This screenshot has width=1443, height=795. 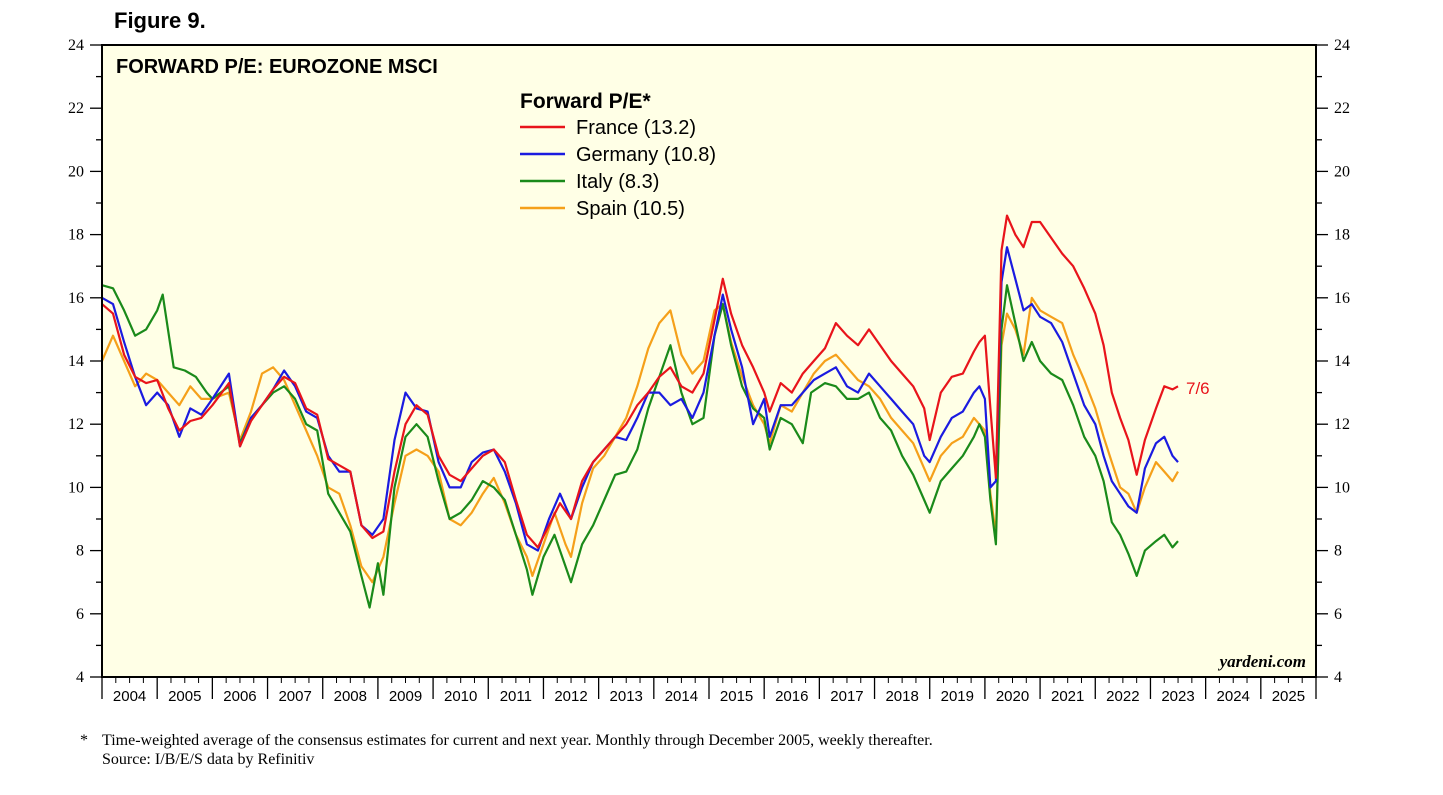 I want to click on x-year-label: 2007, so click(x=294, y=696).